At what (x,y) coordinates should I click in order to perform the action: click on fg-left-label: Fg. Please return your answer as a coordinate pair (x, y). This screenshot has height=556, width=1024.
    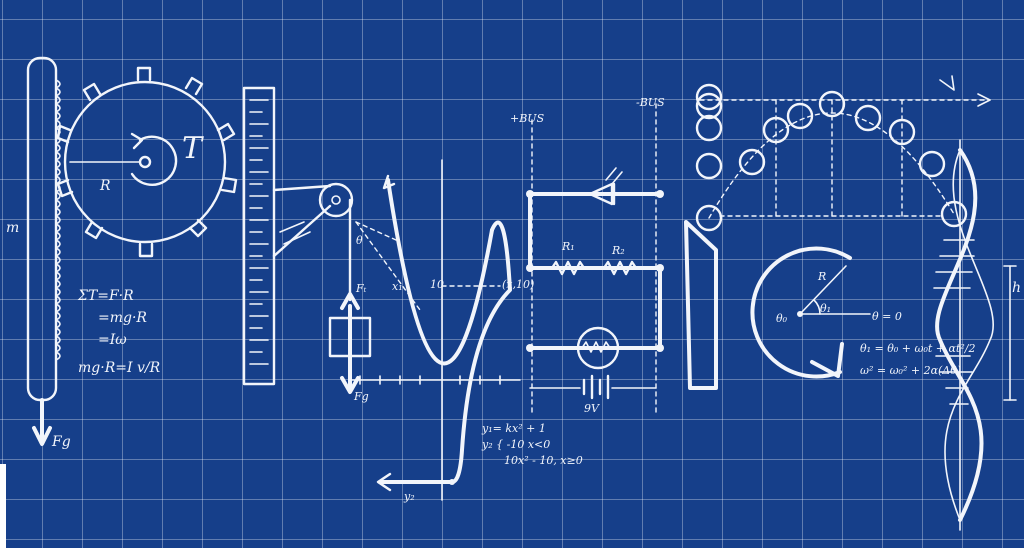
    Looking at the image, I should click on (61, 442).